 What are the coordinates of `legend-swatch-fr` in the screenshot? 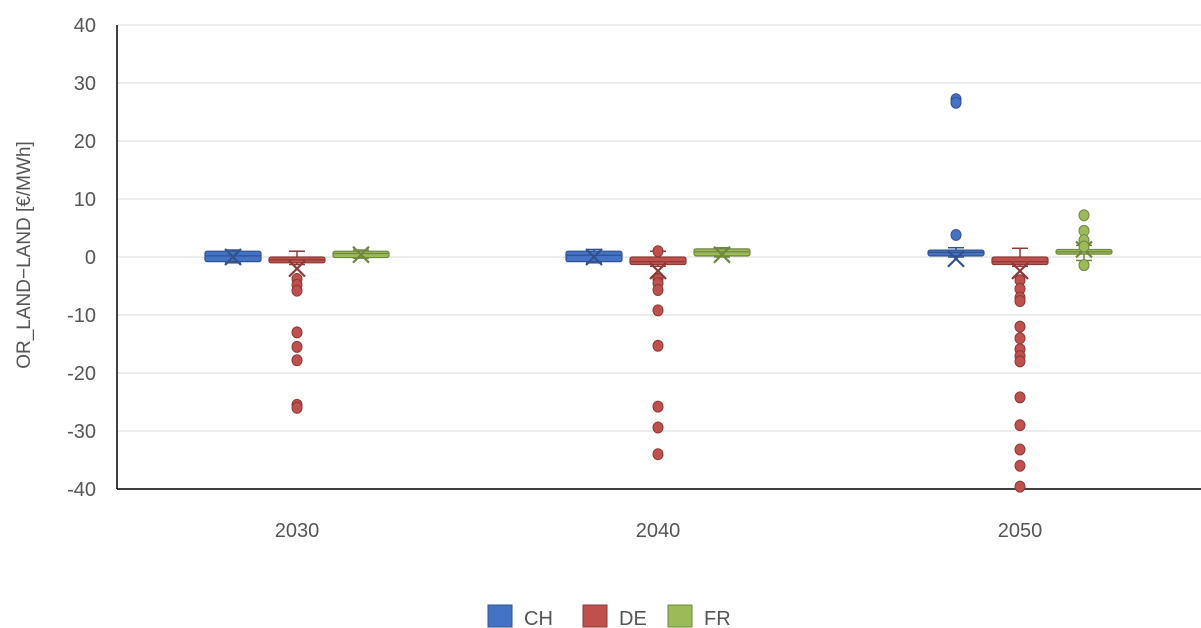 It's located at (680, 616).